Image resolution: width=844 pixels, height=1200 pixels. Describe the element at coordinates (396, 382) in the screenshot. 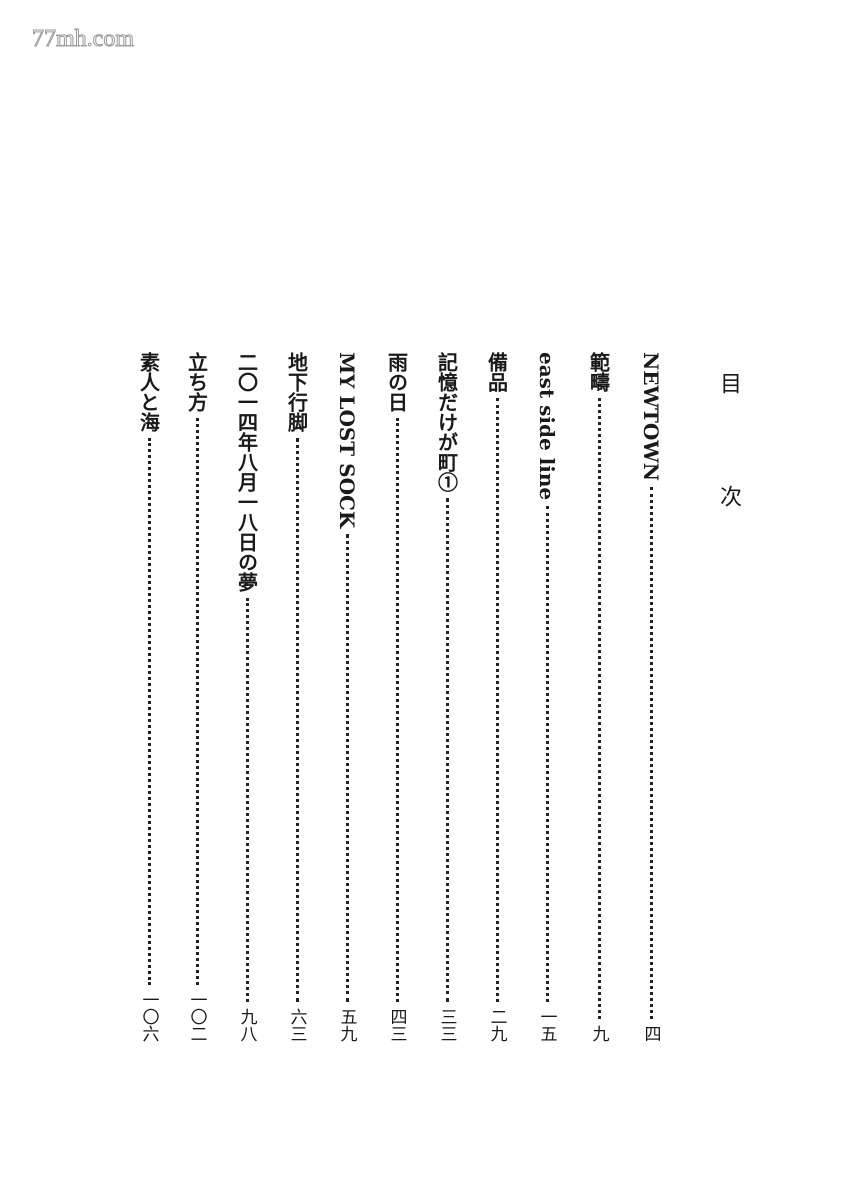

I see `entry-title: 雨の日` at that location.